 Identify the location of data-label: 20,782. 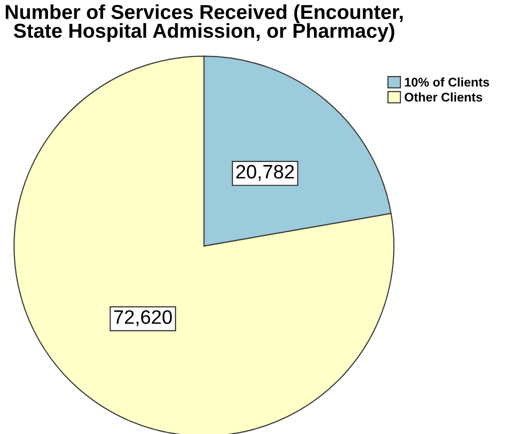
(265, 172).